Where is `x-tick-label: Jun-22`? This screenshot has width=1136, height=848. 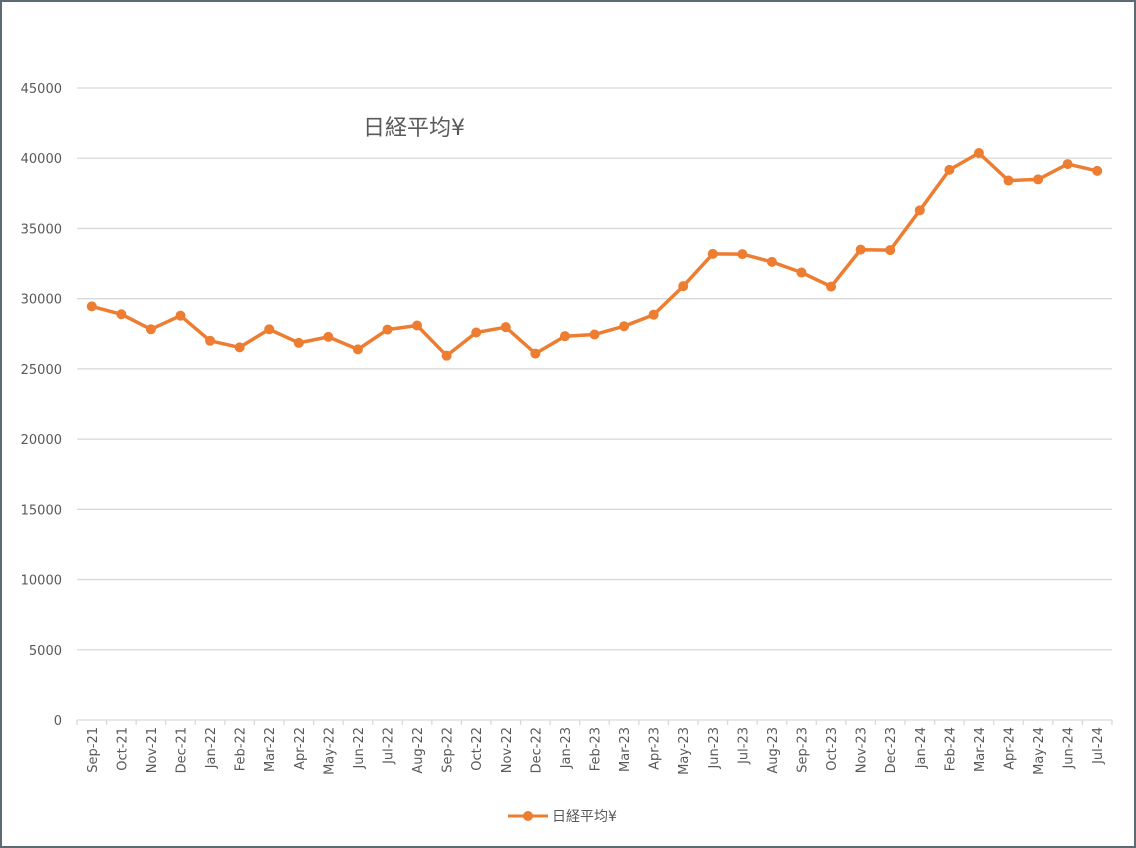 x-tick-label: Jun-22 is located at coordinates (359, 748).